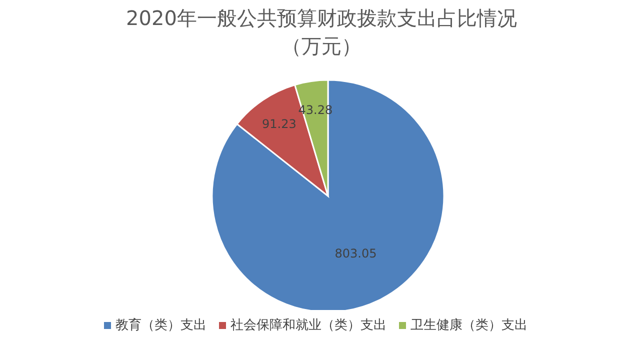 The height and width of the screenshot is (344, 643). I want to click on legend-label: 教育（类）支出, so click(160, 325).